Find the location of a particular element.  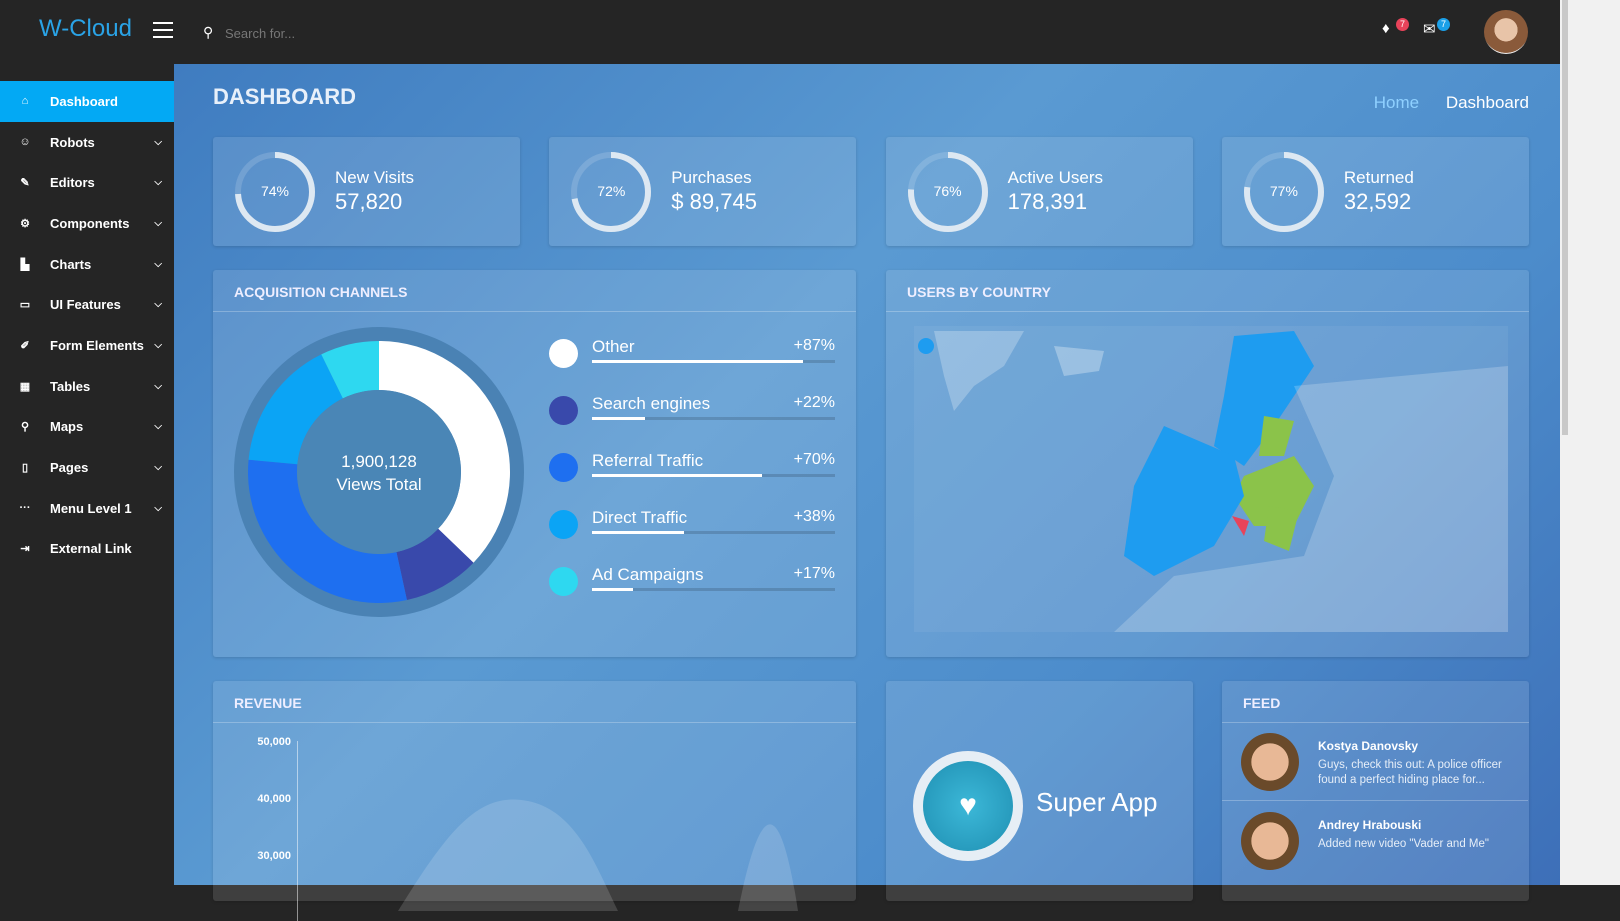

sidebar-item-dashboard: ⌂ Dashboard is located at coordinates (87, 101).